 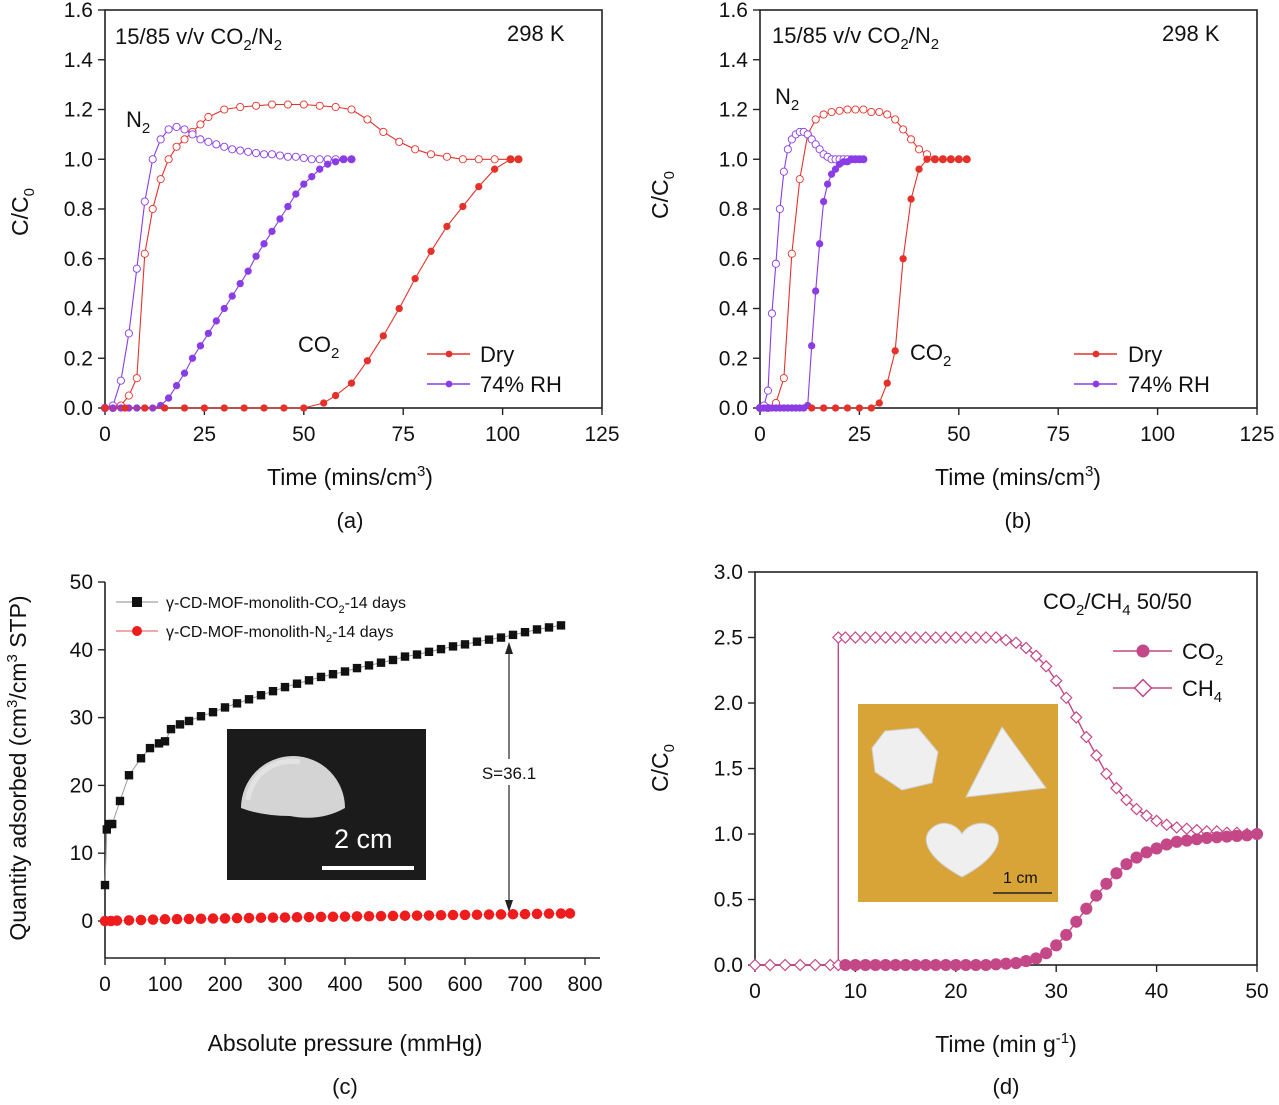 I want to click on panel-a-legend-dry-label: Dry, so click(x=497, y=354).